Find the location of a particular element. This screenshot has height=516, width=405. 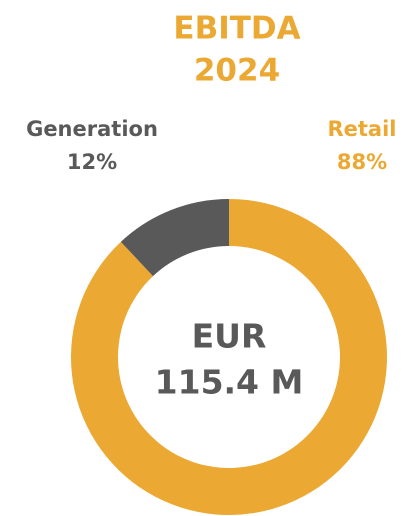

value-label: 12% is located at coordinates (92, 162).